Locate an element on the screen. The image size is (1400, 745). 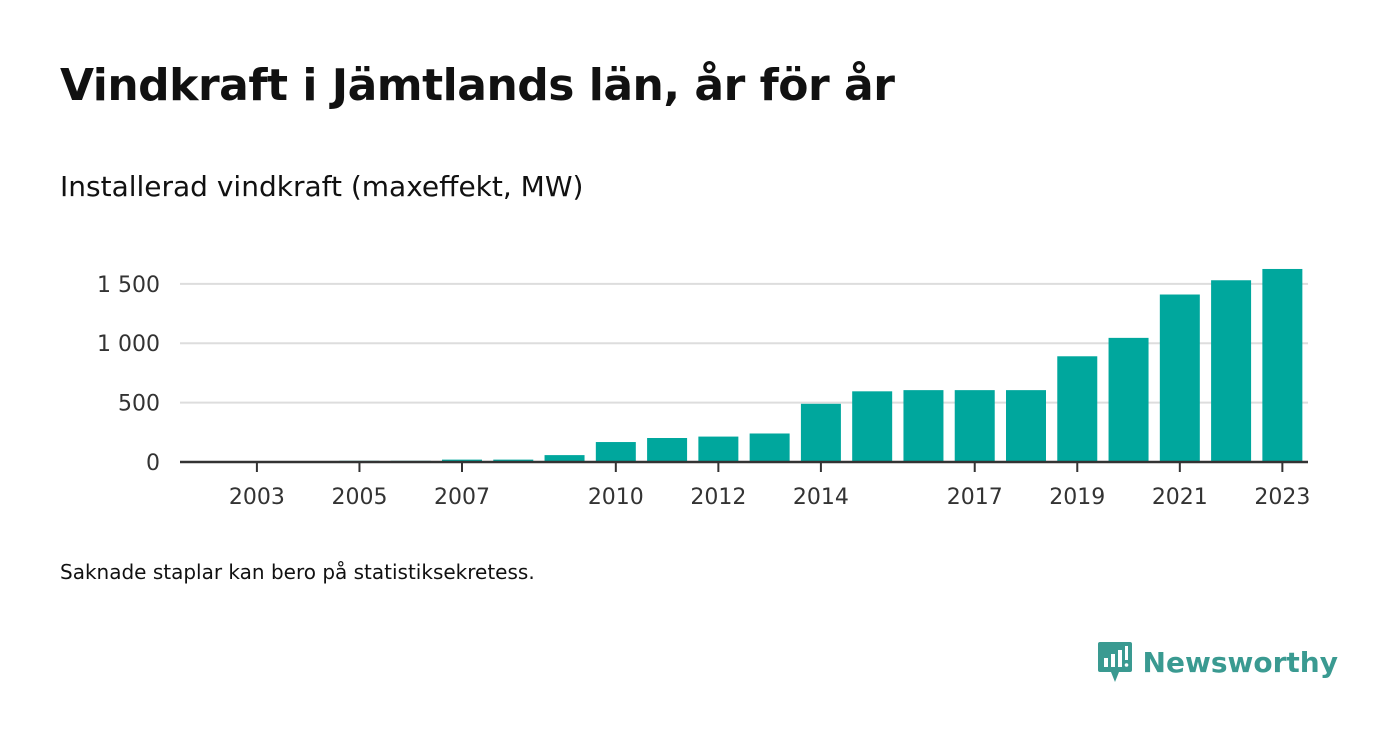
x-tick-label: 2014 is located at coordinates (821, 497).